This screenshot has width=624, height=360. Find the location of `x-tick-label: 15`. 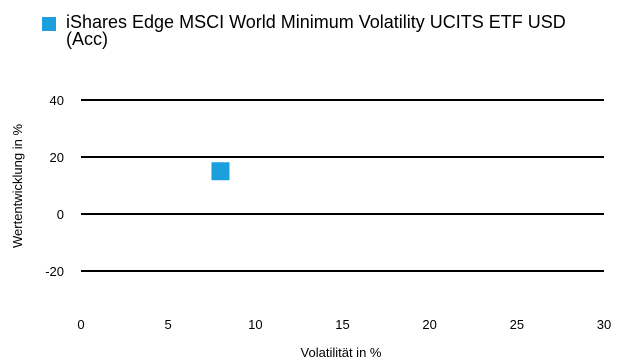

x-tick-label: 15 is located at coordinates (342, 324).